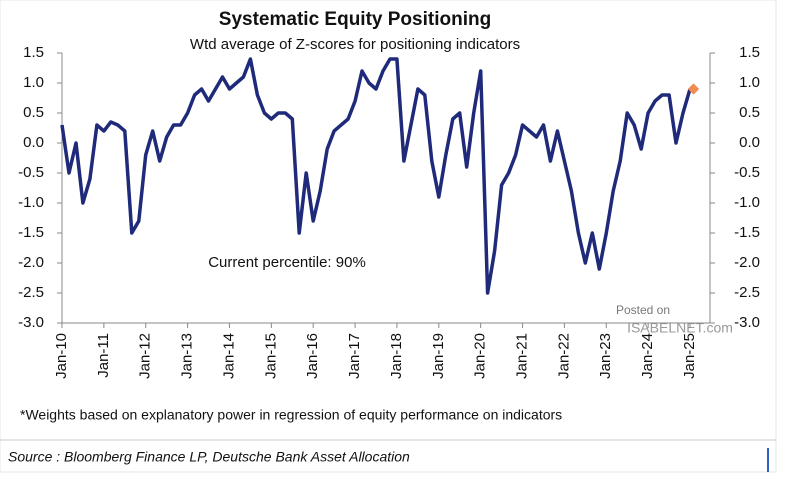  I want to click on y-tick-label: 1.0, so click(33, 82).